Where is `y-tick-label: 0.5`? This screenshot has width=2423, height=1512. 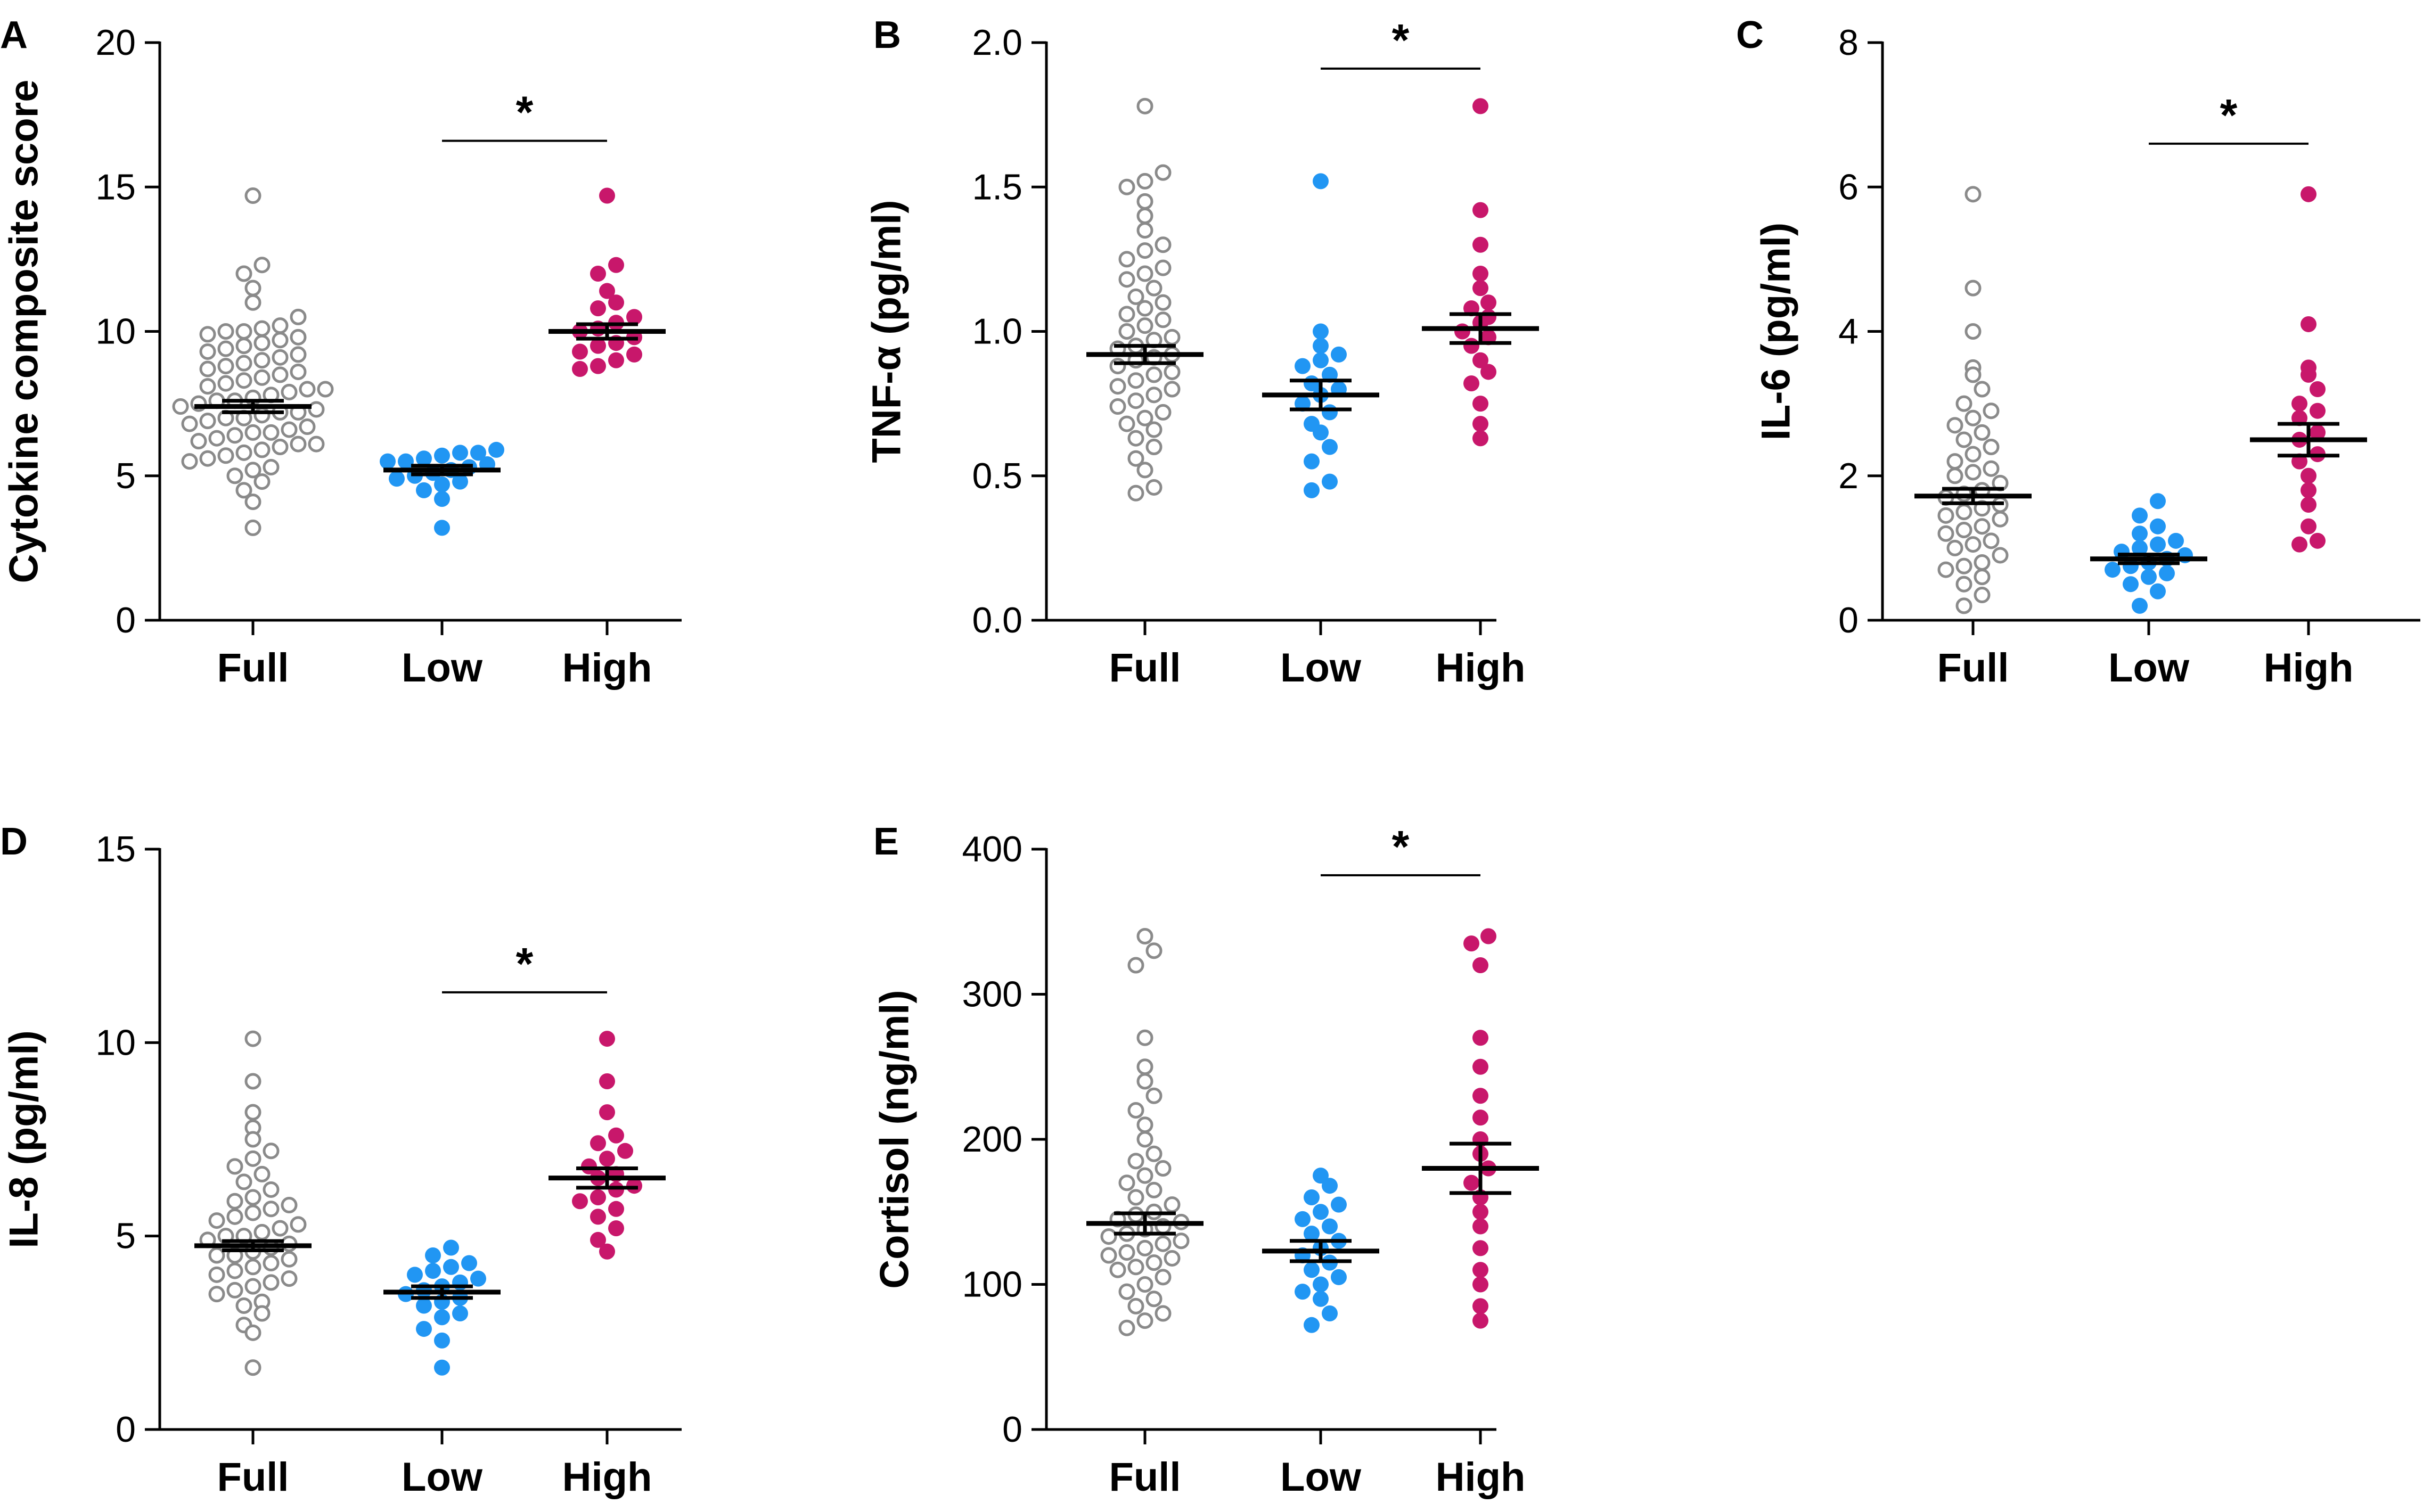
y-tick-label: 0.5 is located at coordinates (997, 476).